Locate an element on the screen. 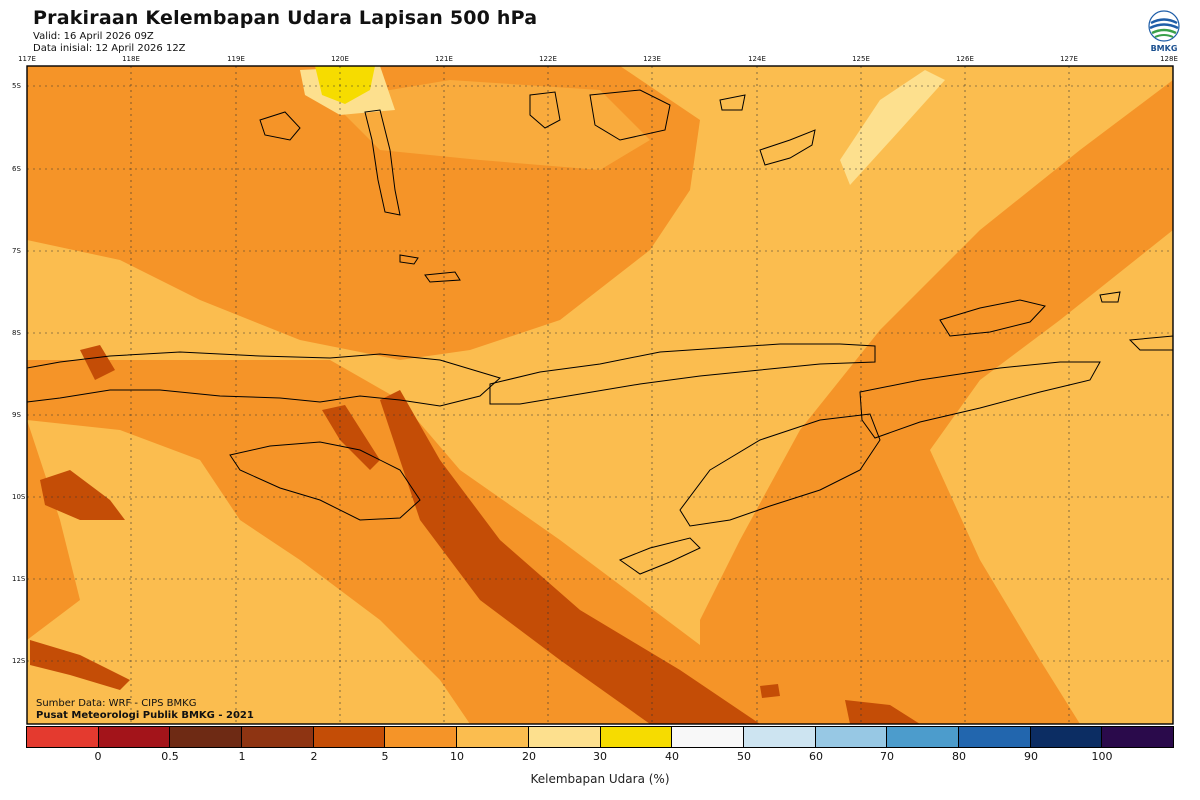  lat-label-12s: 12S is located at coordinates (19, 661).